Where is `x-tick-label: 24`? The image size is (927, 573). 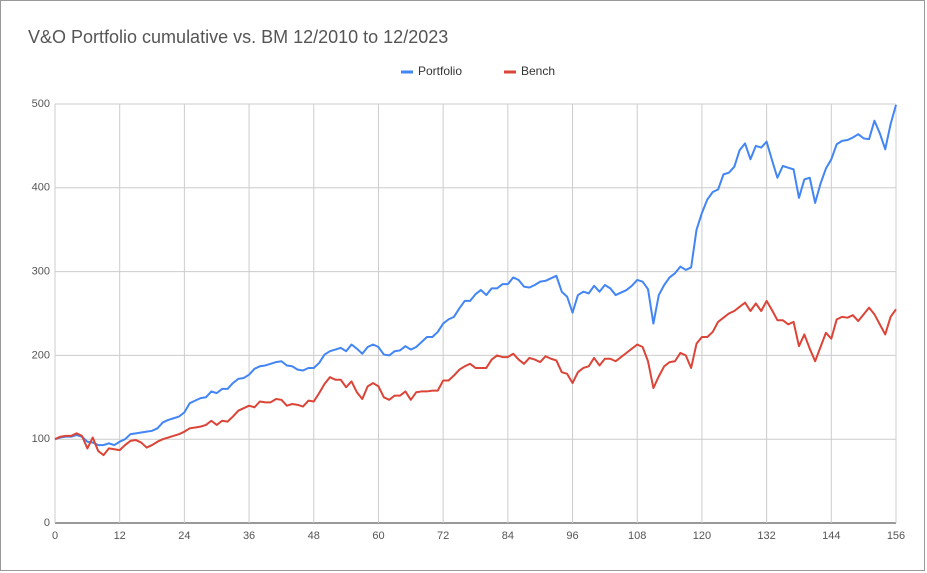
x-tick-label: 24 is located at coordinates (184, 536).